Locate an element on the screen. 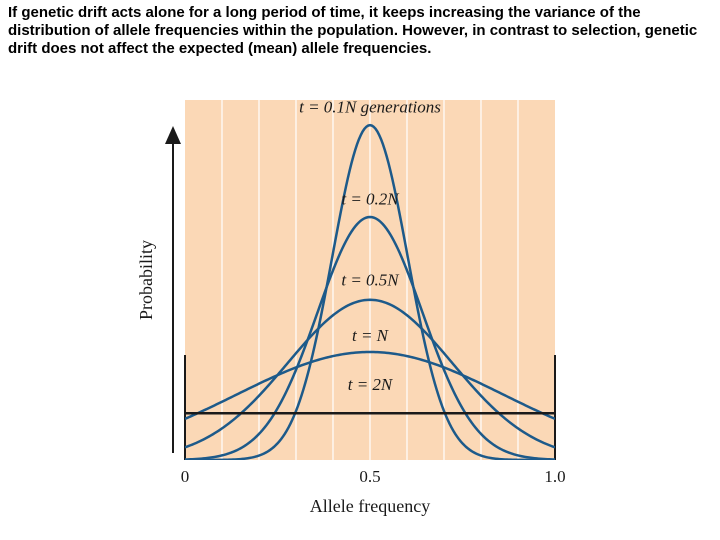 The image size is (720, 540). x-tick-label-1: 0.5 is located at coordinates (369, 476).